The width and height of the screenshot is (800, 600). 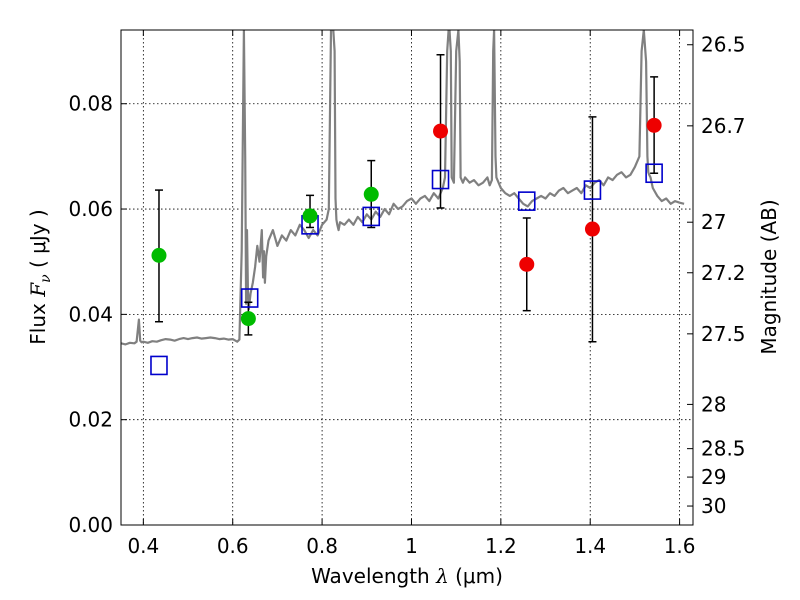 I want to click on x-axis-label-prefix: Wavelength, so click(x=373, y=576).